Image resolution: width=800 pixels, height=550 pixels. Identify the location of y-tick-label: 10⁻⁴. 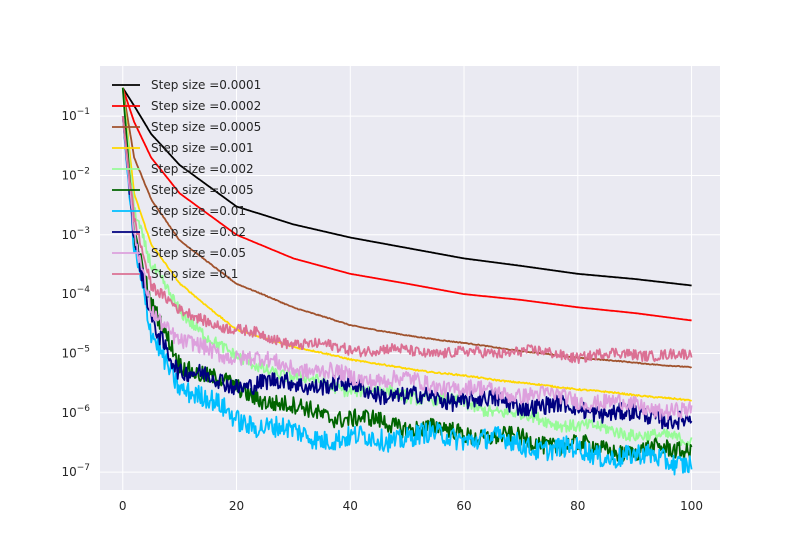
(75, 293).